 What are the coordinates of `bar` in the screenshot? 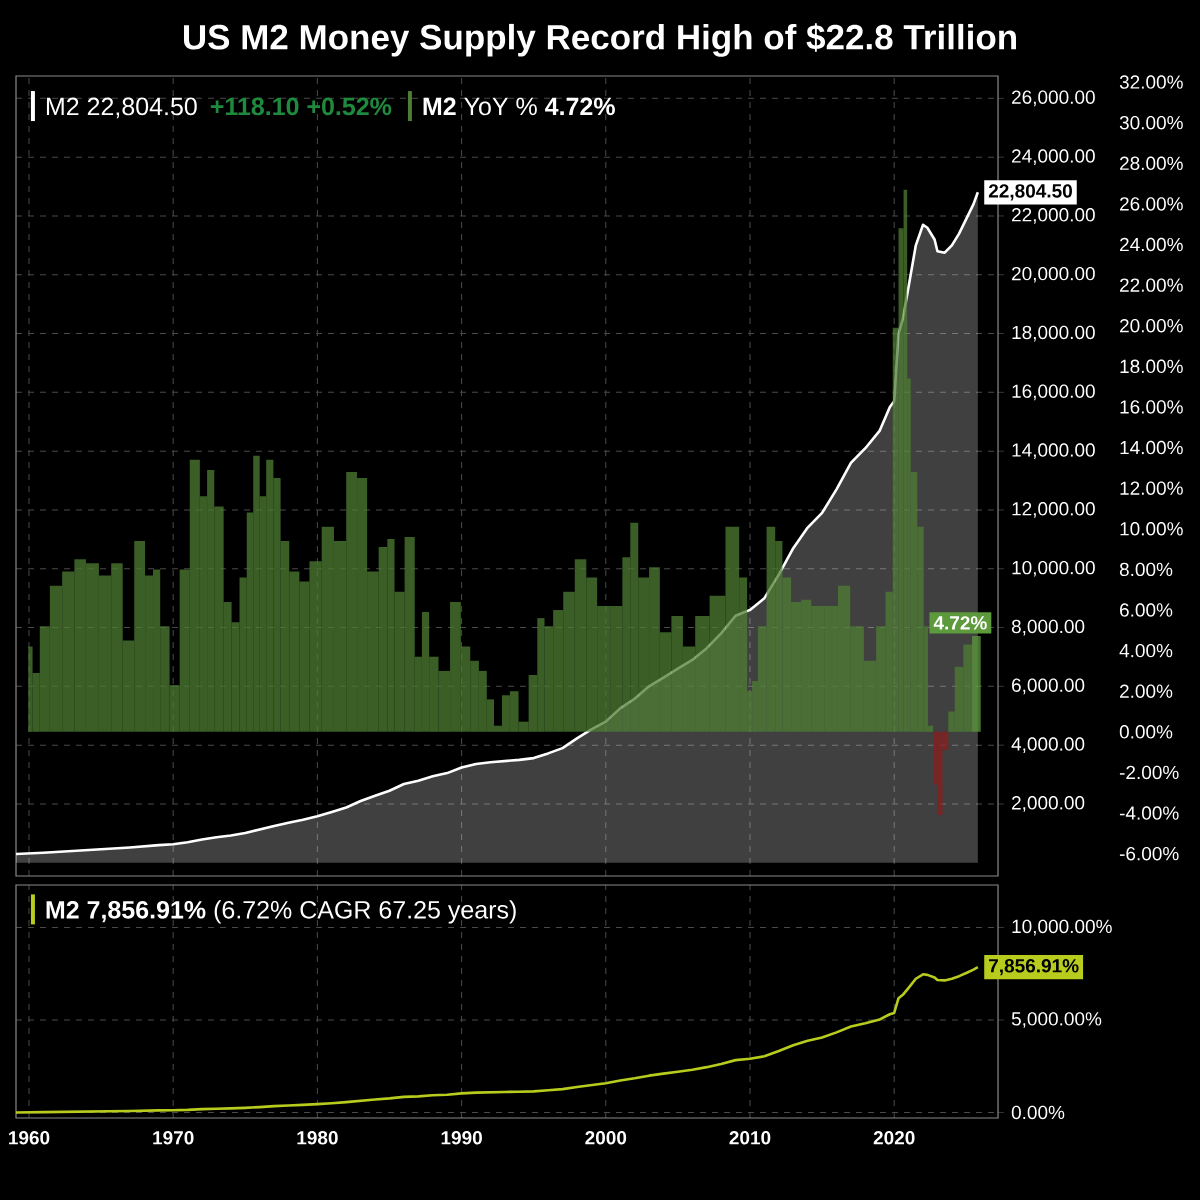 It's located at (976, 684).